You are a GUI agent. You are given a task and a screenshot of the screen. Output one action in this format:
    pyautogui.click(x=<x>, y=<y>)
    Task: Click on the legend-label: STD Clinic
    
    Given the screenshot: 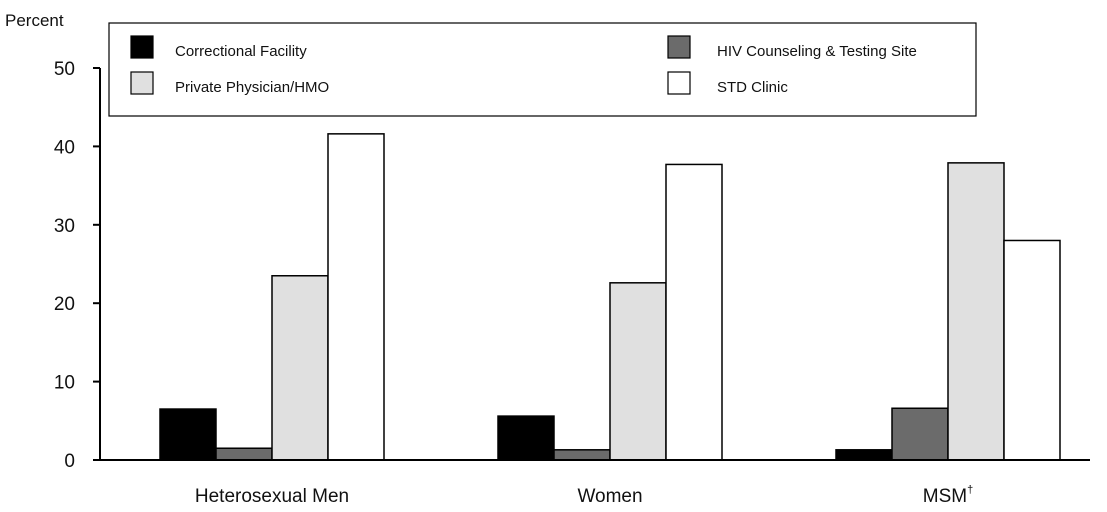 What is the action you would take?
    pyautogui.click(x=752, y=87)
    